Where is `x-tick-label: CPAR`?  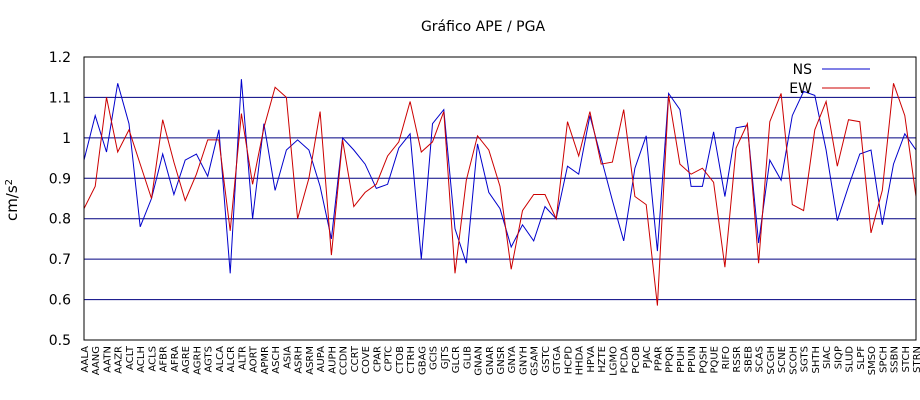
x-tick-label: CPAR is located at coordinates (377, 359).